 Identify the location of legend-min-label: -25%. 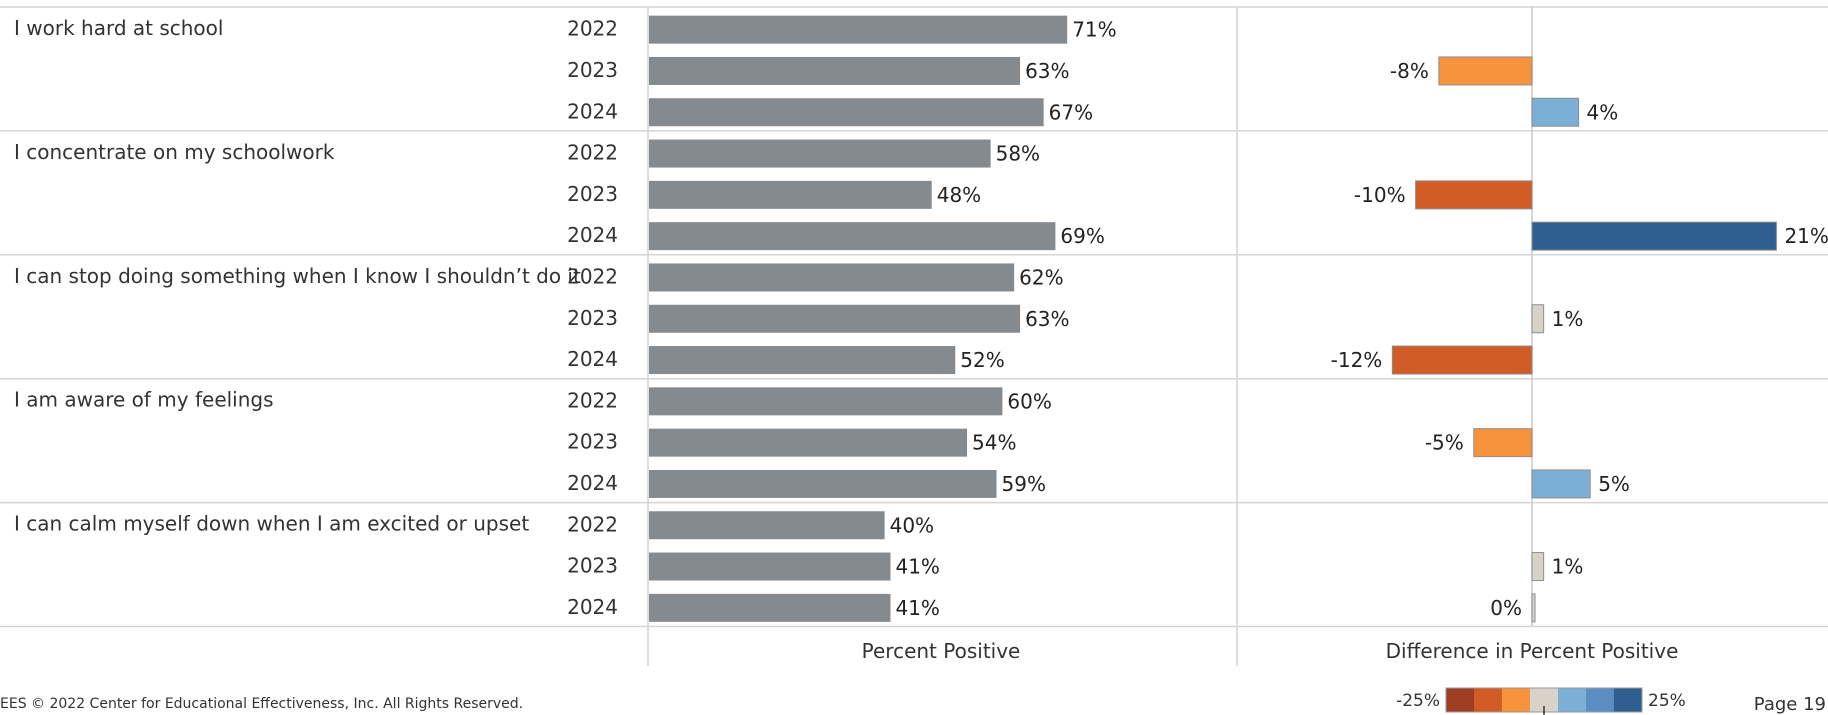
(1418, 701).